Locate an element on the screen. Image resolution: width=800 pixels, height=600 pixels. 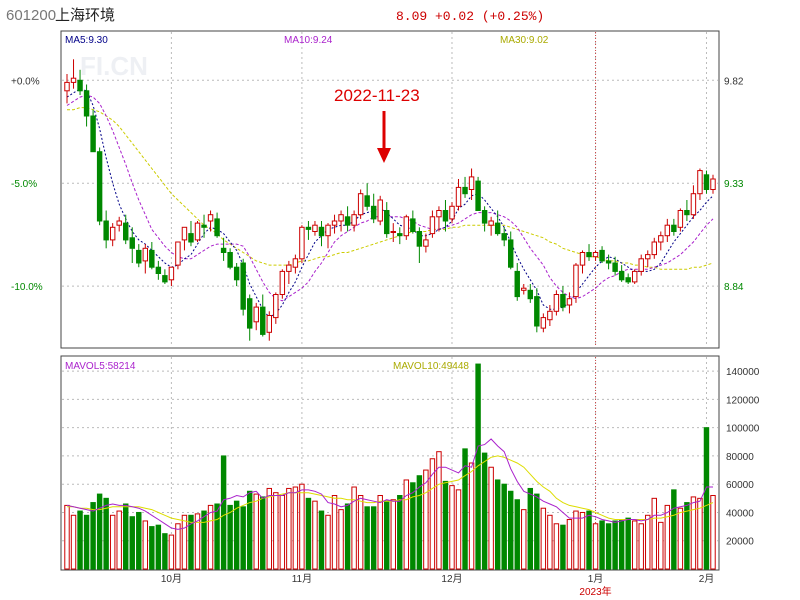
annotation-arrow is located at coordinates (384, 137).